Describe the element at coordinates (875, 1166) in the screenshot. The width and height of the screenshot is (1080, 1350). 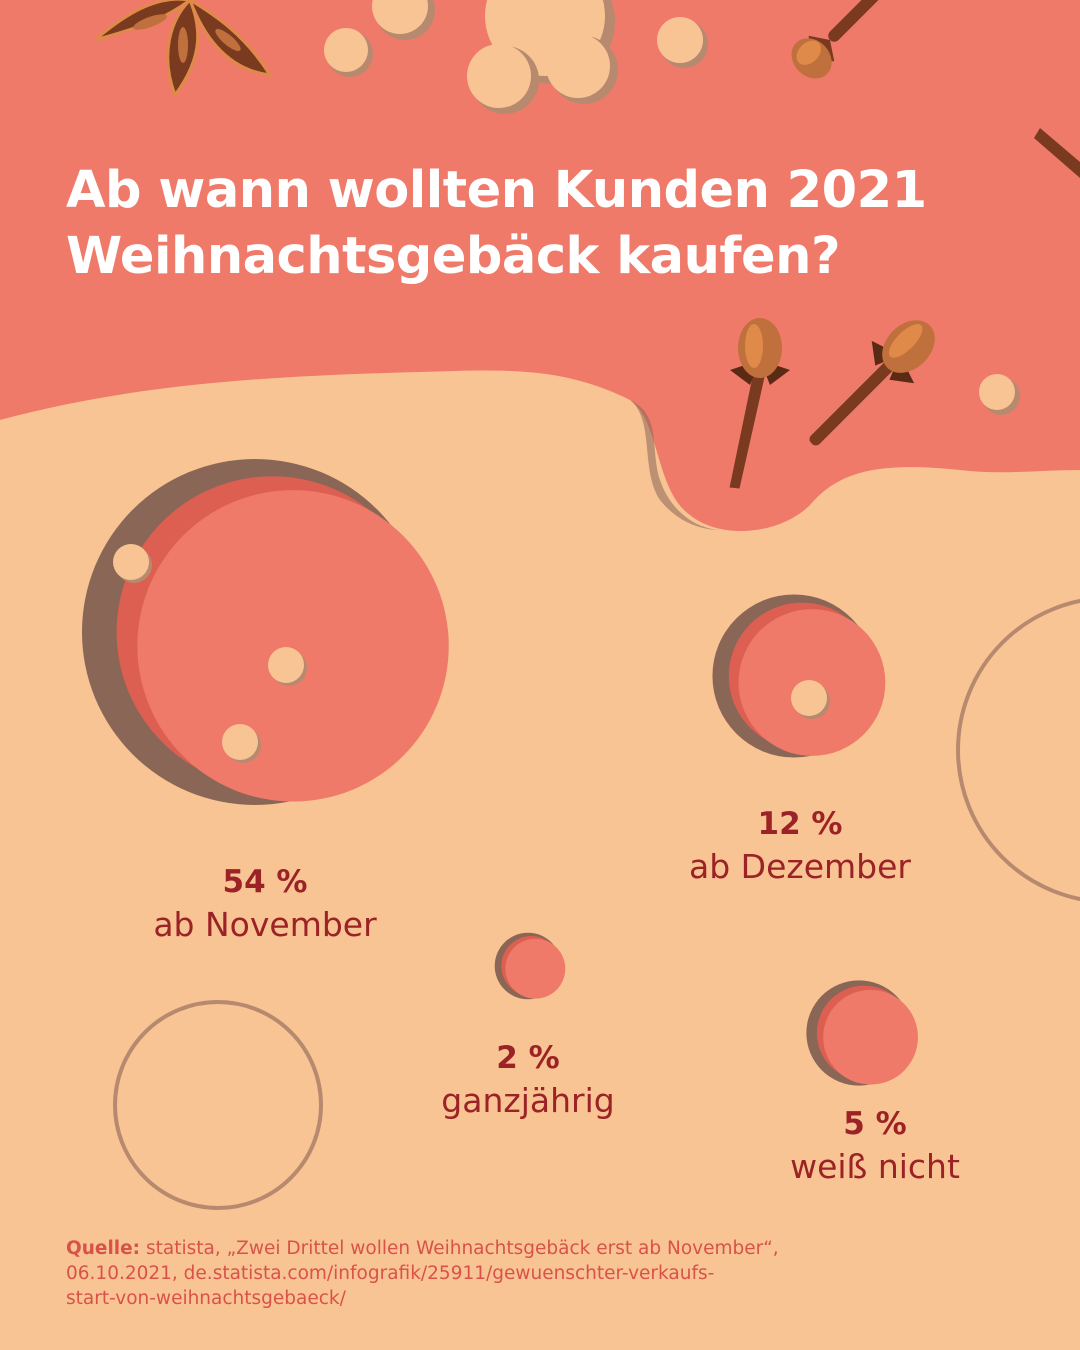
I see `category-label: weiß nicht` at that location.